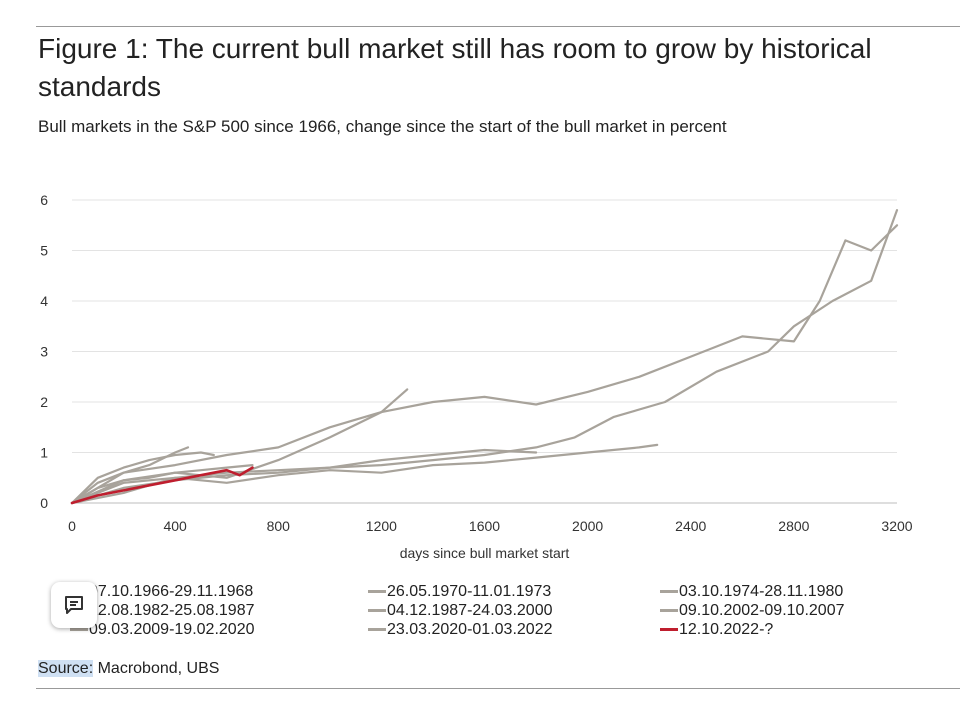 The height and width of the screenshot is (709, 968). Describe the element at coordinates (484, 526) in the screenshot. I see `x-tick-label: 1600` at that location.